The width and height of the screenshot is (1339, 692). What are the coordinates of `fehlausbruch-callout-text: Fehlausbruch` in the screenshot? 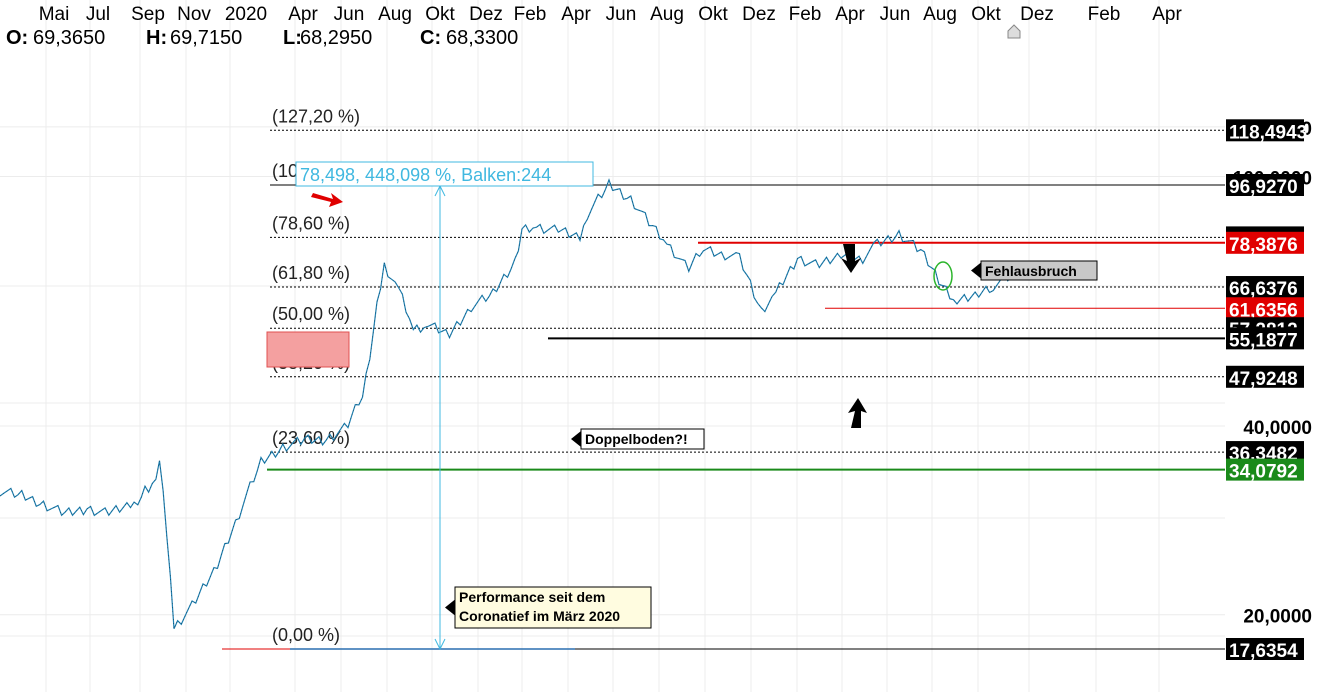 It's located at (1031, 271).